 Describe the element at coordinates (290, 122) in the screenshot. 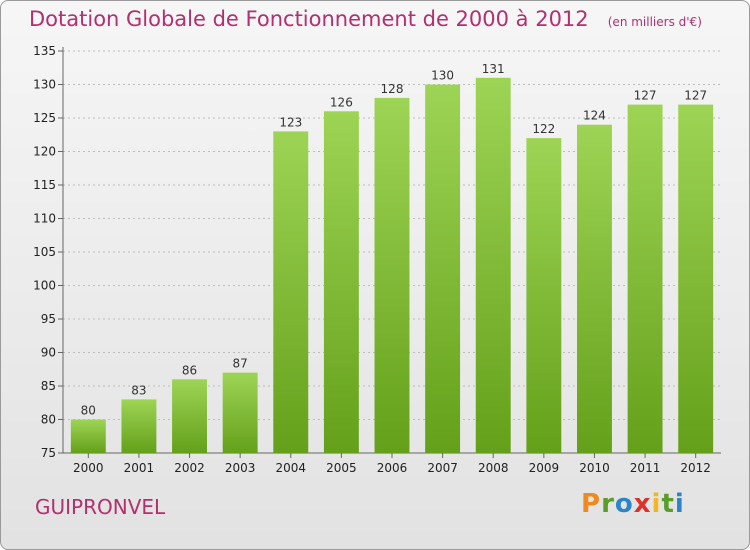

I see `data-label-2004: 123` at that location.